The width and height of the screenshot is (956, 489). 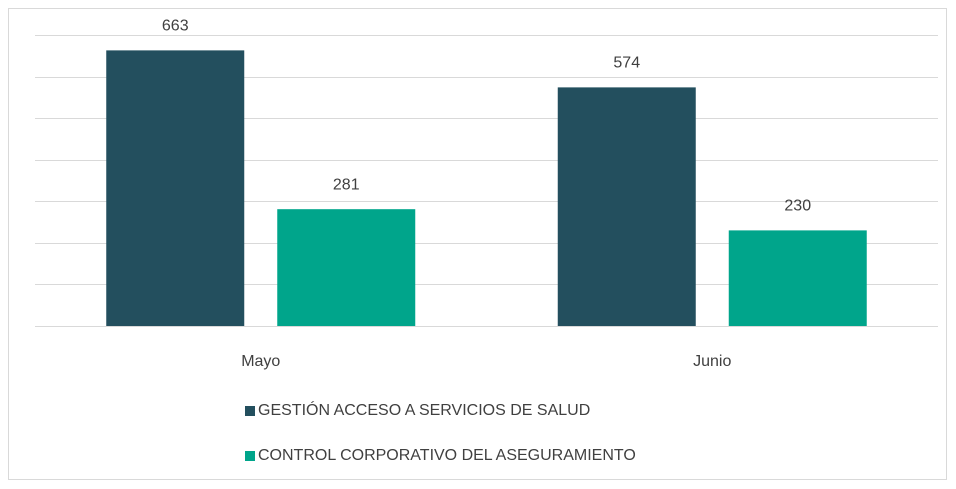 I want to click on data-label: 281, so click(x=346, y=184).